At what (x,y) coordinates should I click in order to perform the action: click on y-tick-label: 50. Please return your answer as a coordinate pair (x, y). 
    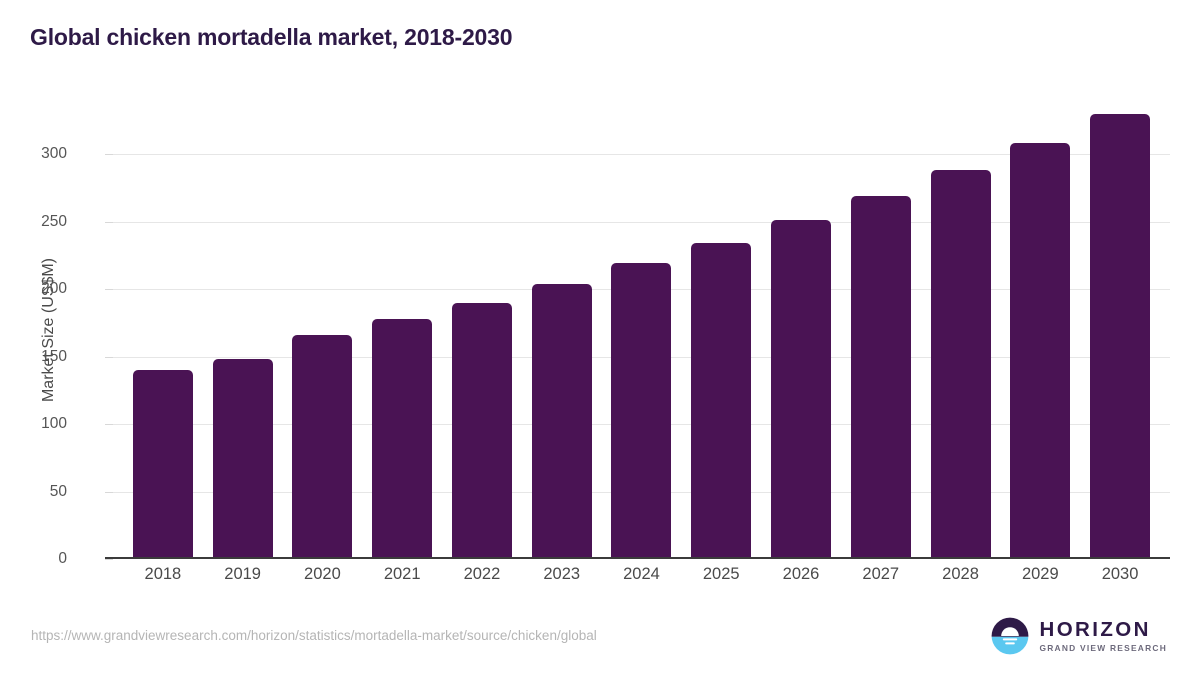
    Looking at the image, I should click on (58, 491).